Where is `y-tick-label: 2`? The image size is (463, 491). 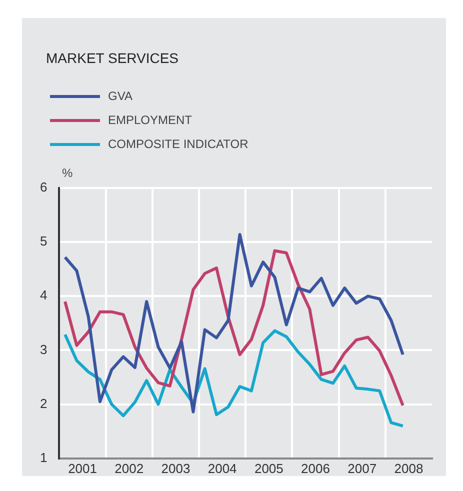
y-tick-label: 2 is located at coordinates (44, 403).